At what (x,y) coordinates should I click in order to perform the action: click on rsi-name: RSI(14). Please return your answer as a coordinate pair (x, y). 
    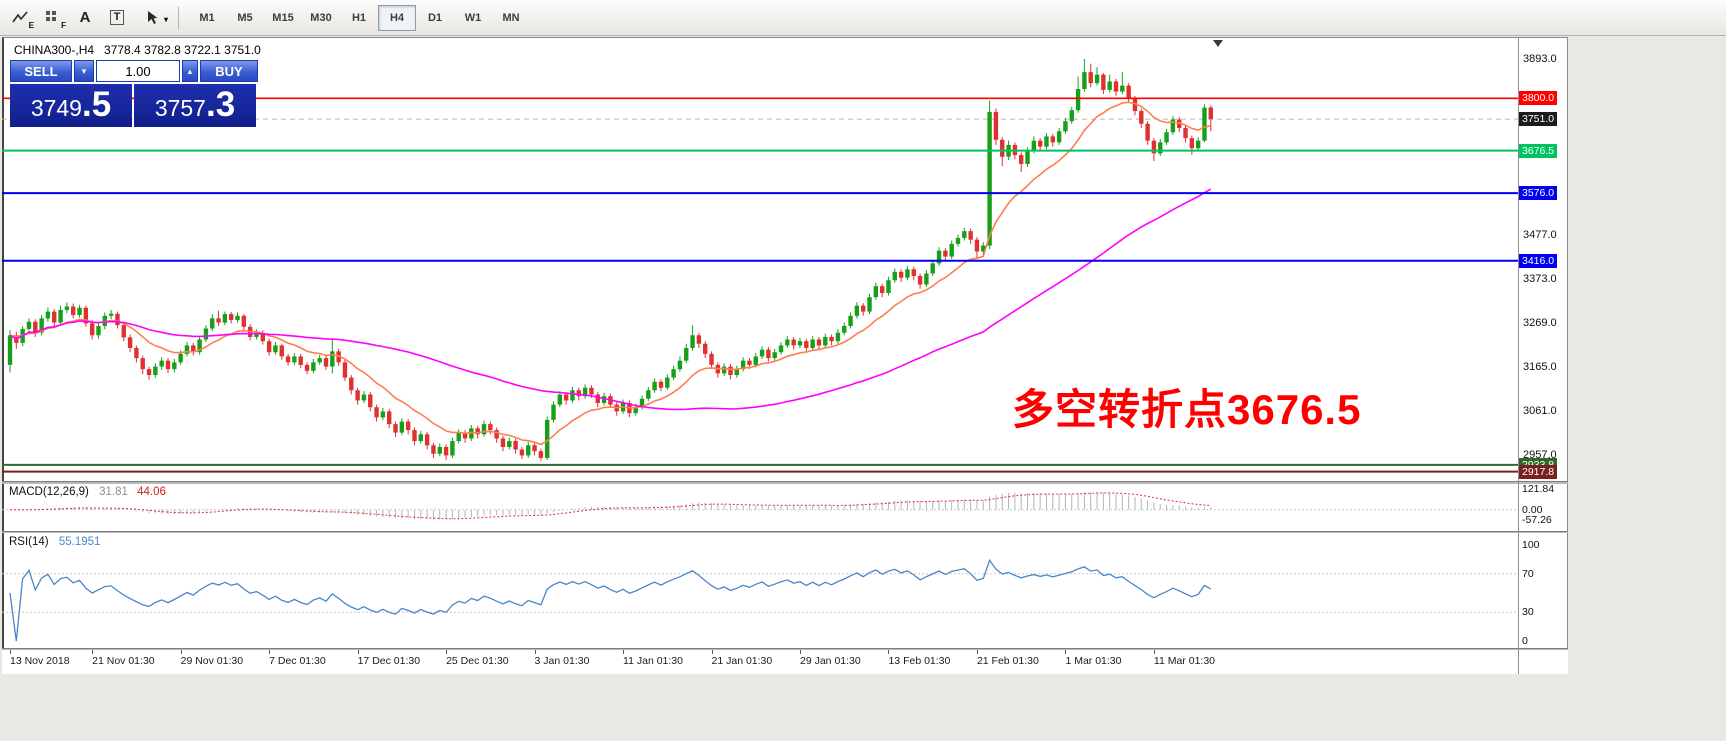
    Looking at the image, I should click on (29, 542).